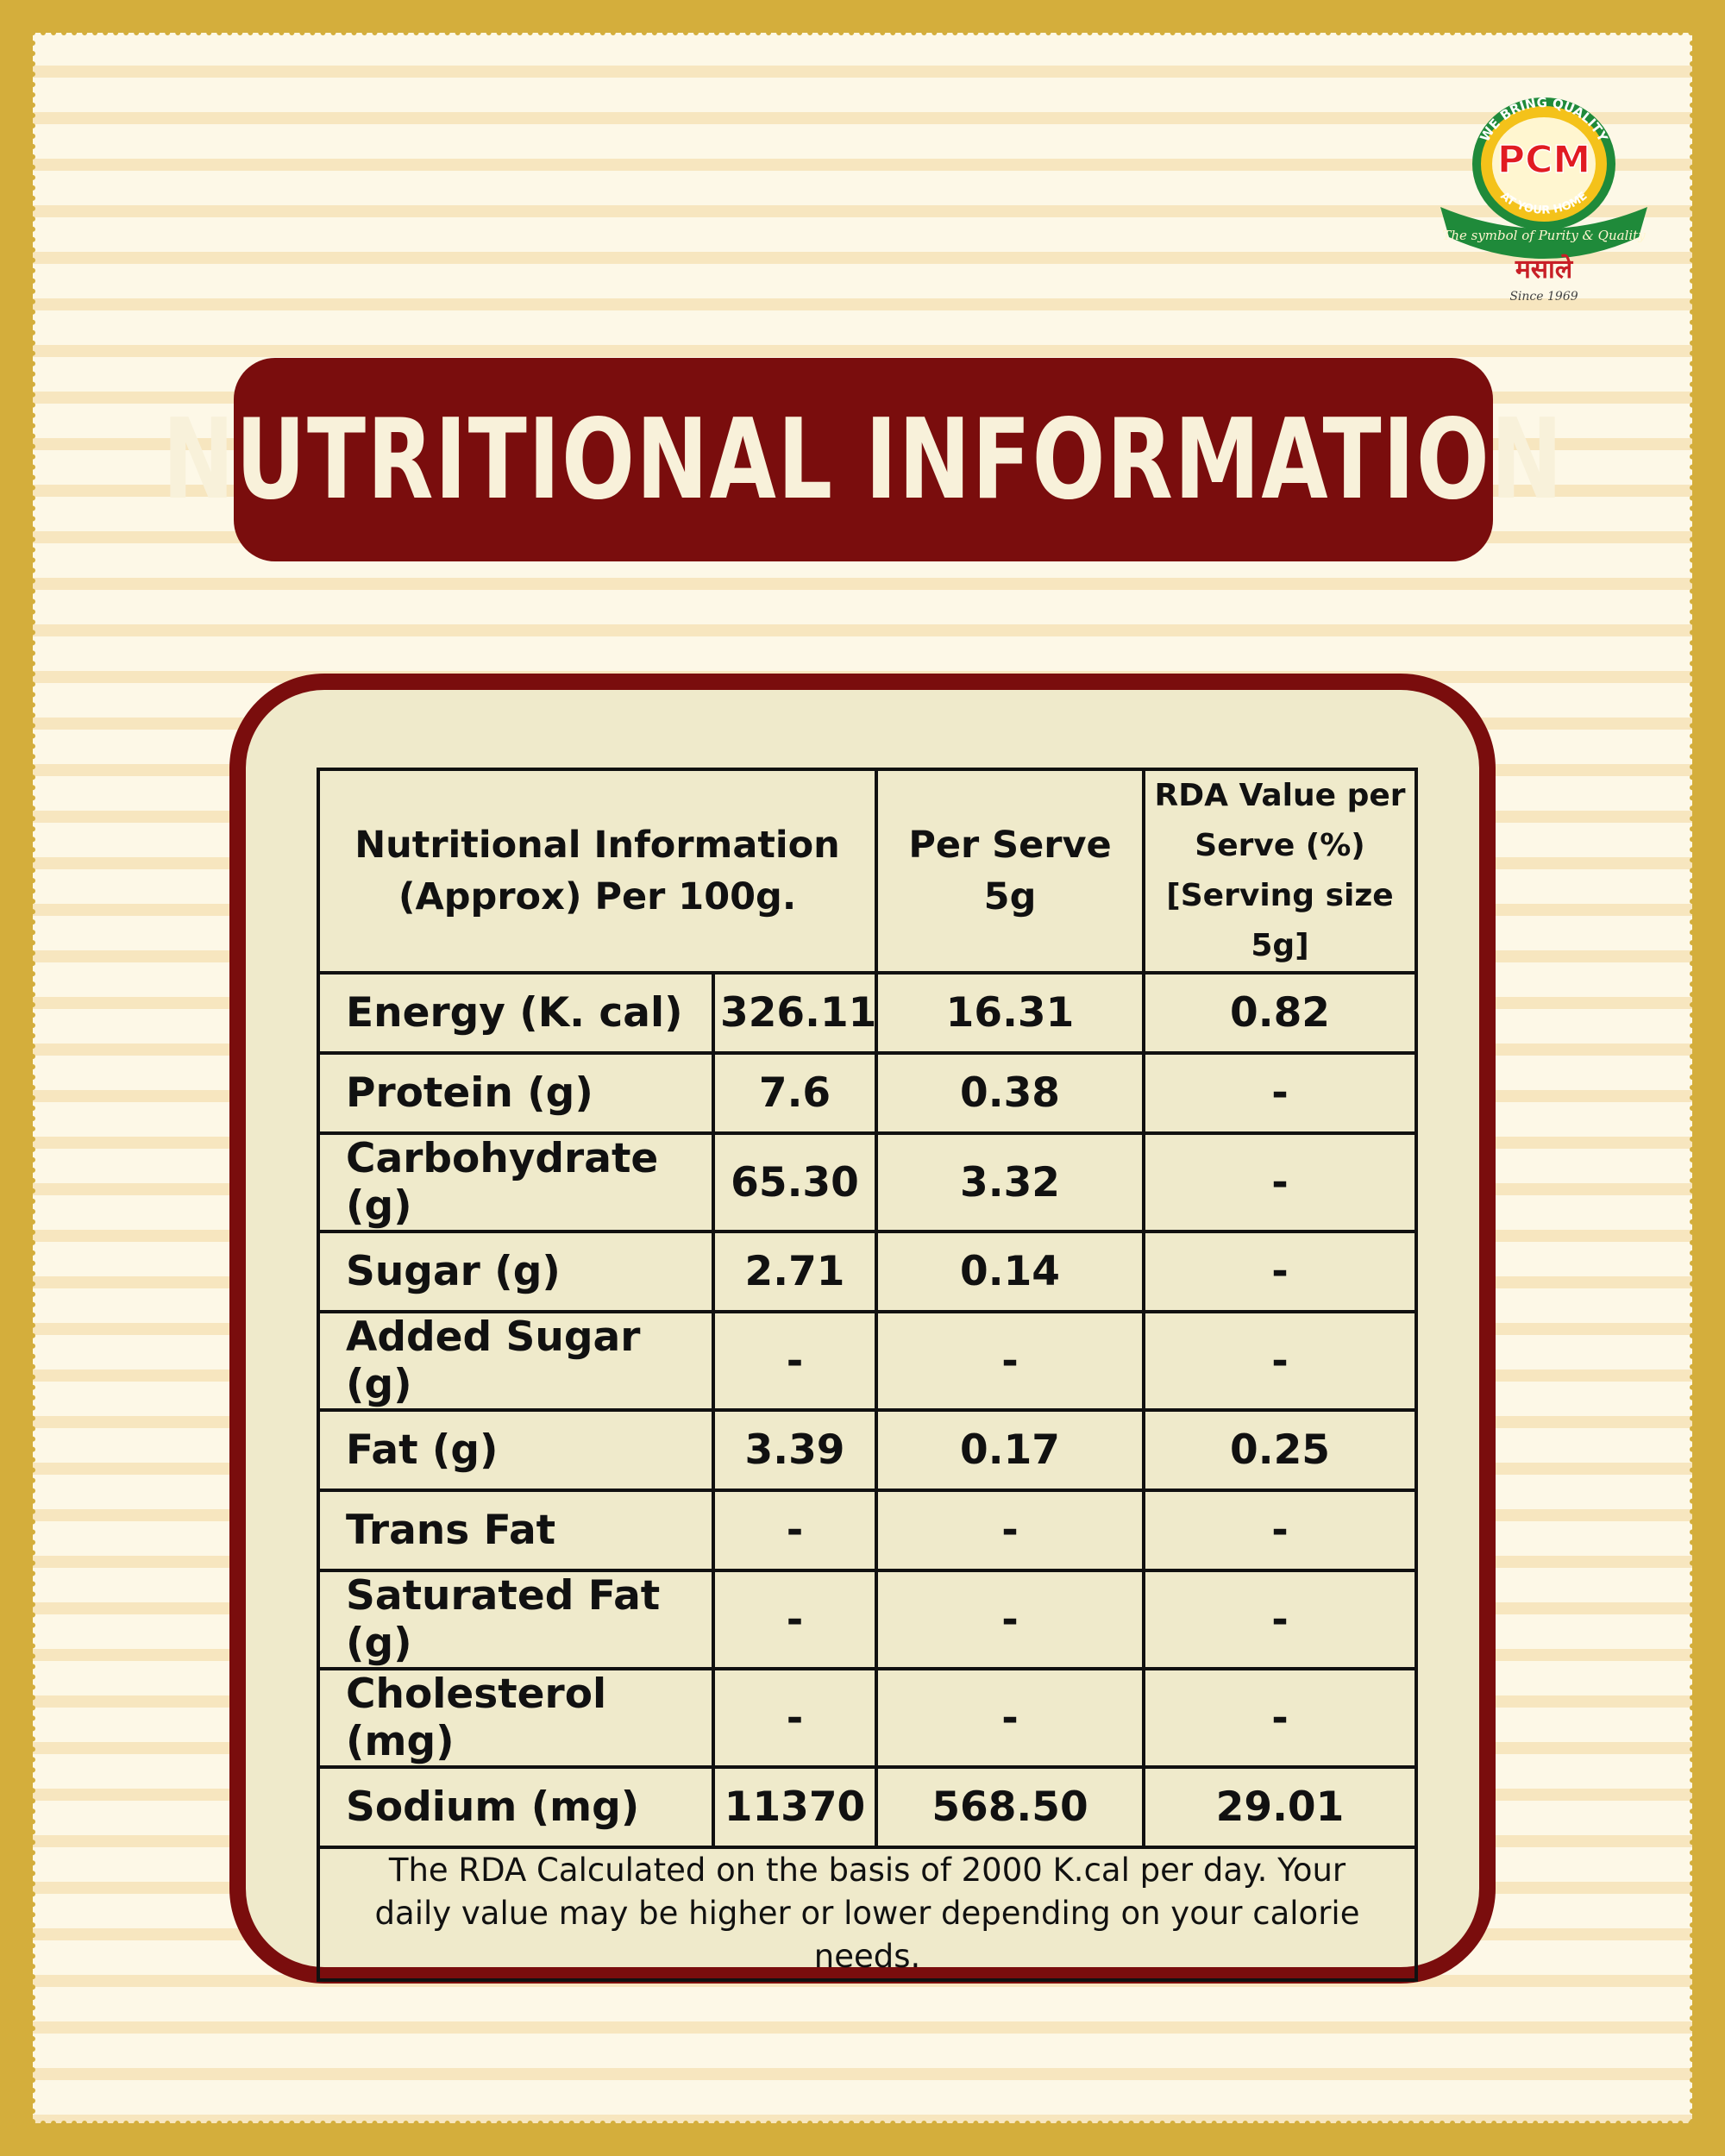 The image size is (1725, 2156). I want to click on nutrient-row: Carbohydrate (g) 65.30 3.32-, so click(868, 1182).